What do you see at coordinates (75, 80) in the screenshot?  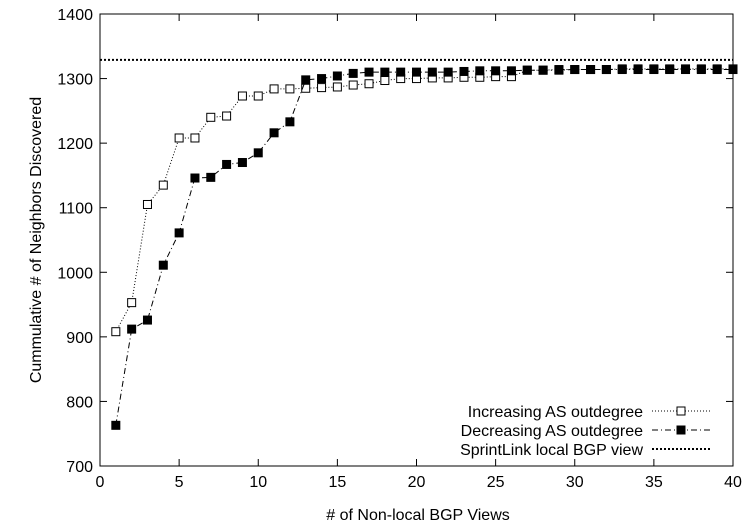 I see `y-tick-label: 1300` at bounding box center [75, 80].